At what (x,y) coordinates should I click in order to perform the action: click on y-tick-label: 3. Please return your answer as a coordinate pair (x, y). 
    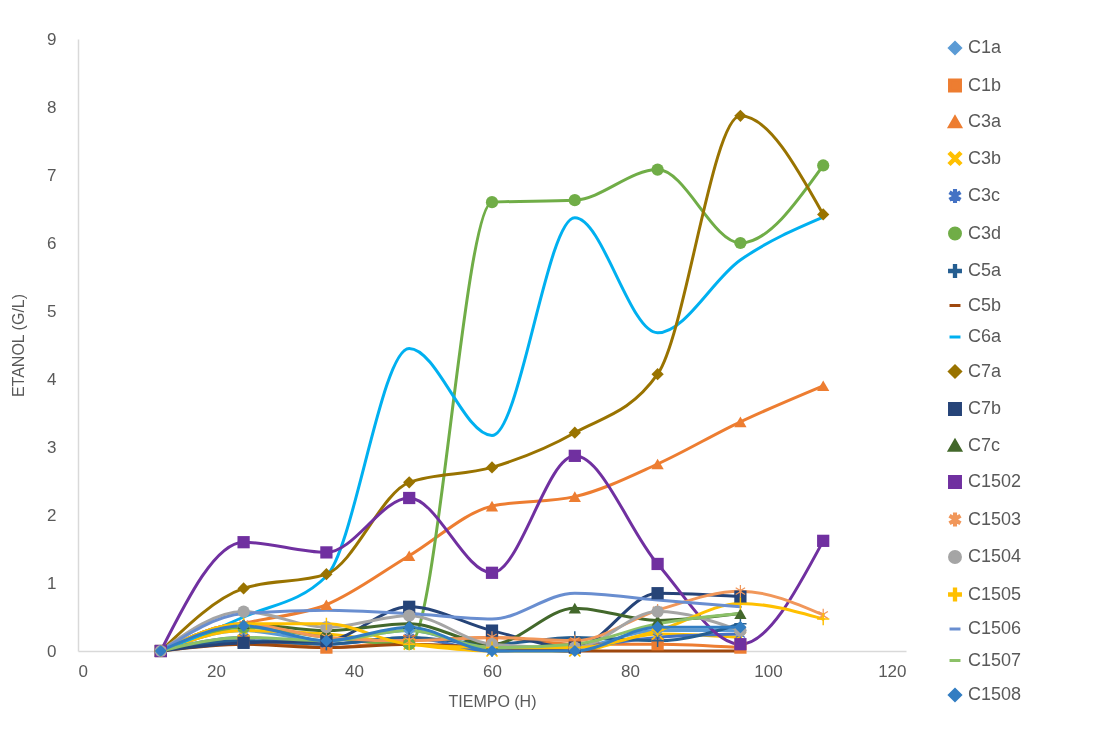
    Looking at the image, I should click on (52, 447).